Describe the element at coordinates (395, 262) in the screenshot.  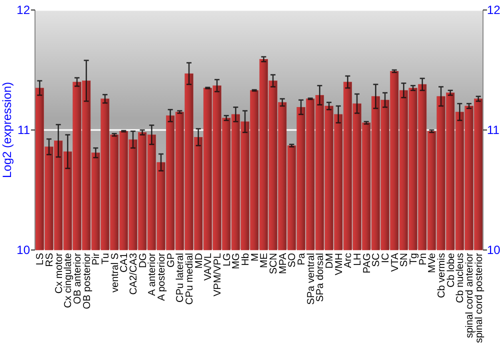
I see `x-tick-label: VTA` at that location.